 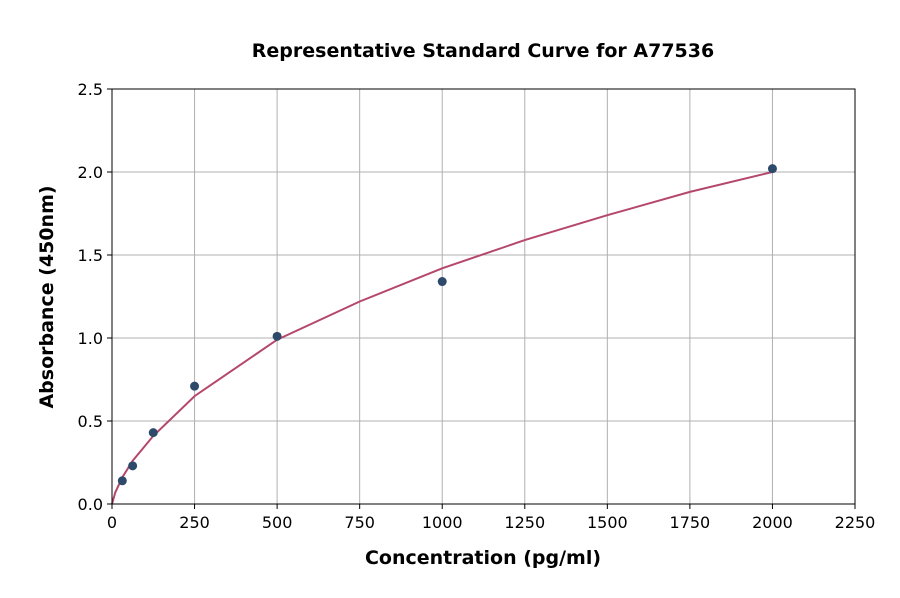 What do you see at coordinates (483, 51) in the screenshot?
I see `chart-title: Representative Standard Curve for A77536` at bounding box center [483, 51].